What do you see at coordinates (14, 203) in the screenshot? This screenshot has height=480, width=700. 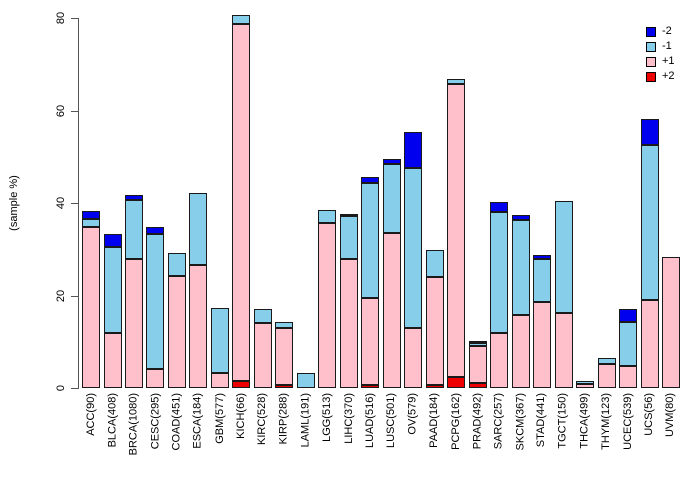 I see `y-axis-title: (sample %)` at bounding box center [14, 203].